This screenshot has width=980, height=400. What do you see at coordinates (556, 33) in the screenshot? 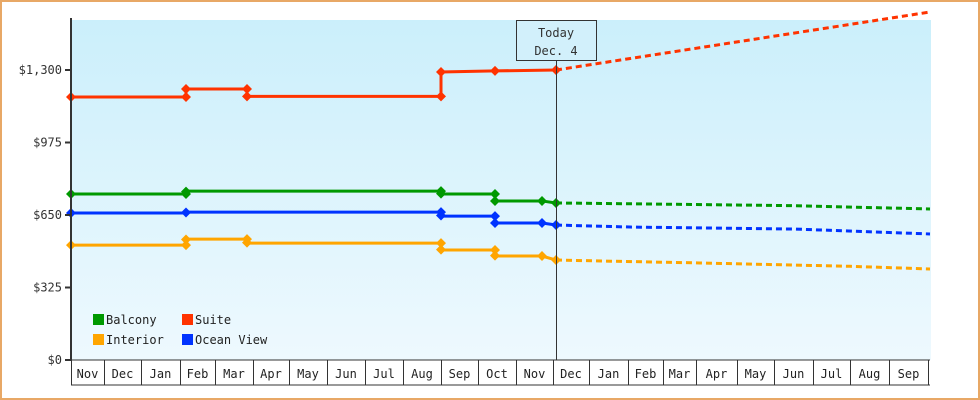
I see `today-label: Today` at bounding box center [556, 33].